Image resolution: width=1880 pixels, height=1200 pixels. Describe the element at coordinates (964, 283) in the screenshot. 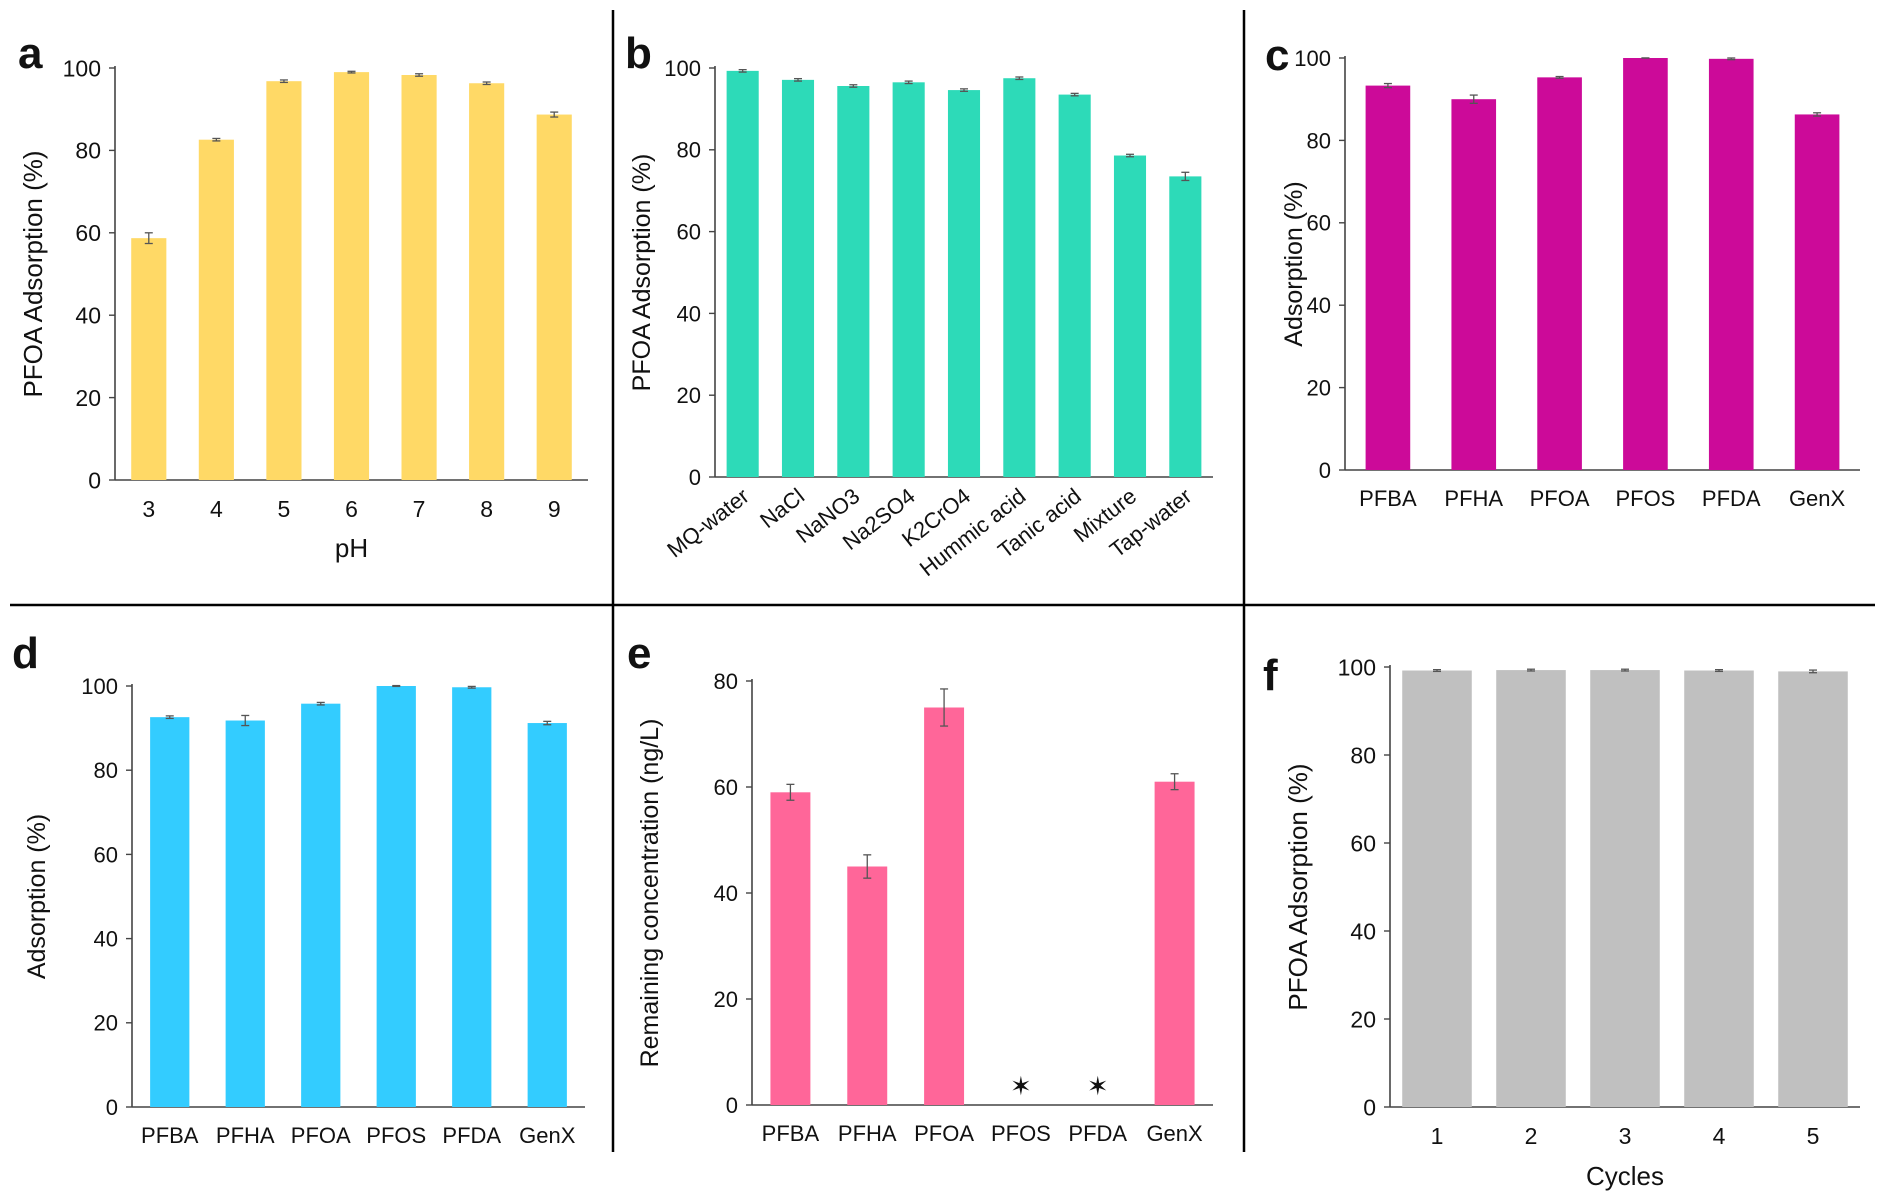

I see `bar-K2CrO4` at that location.